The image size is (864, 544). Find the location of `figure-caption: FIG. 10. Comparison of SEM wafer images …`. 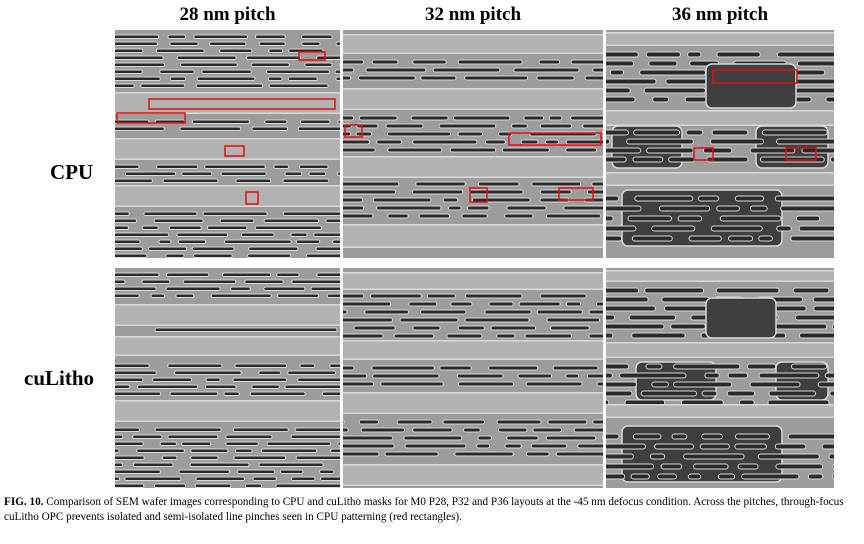

figure-caption: FIG. 10. Comparison of SEM wafer images … is located at coordinates (432, 510).